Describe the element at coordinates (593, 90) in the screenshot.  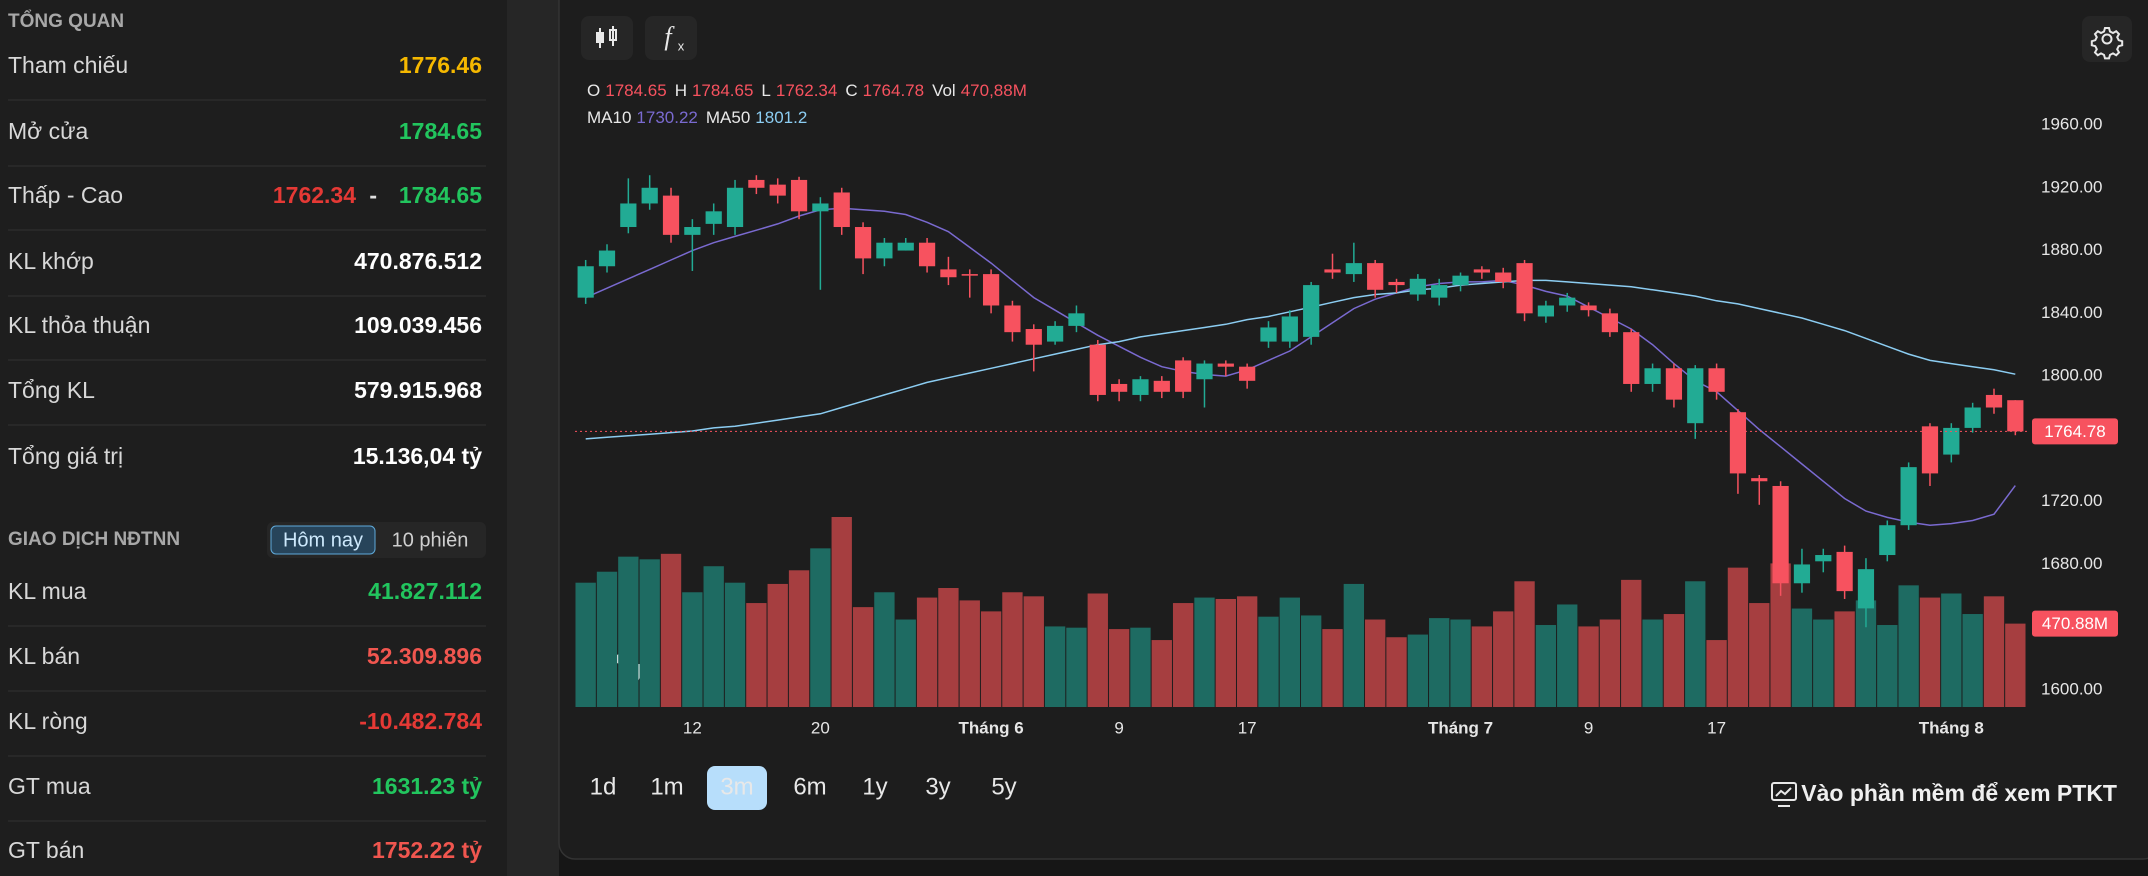
I see `legend-part: O` at that location.